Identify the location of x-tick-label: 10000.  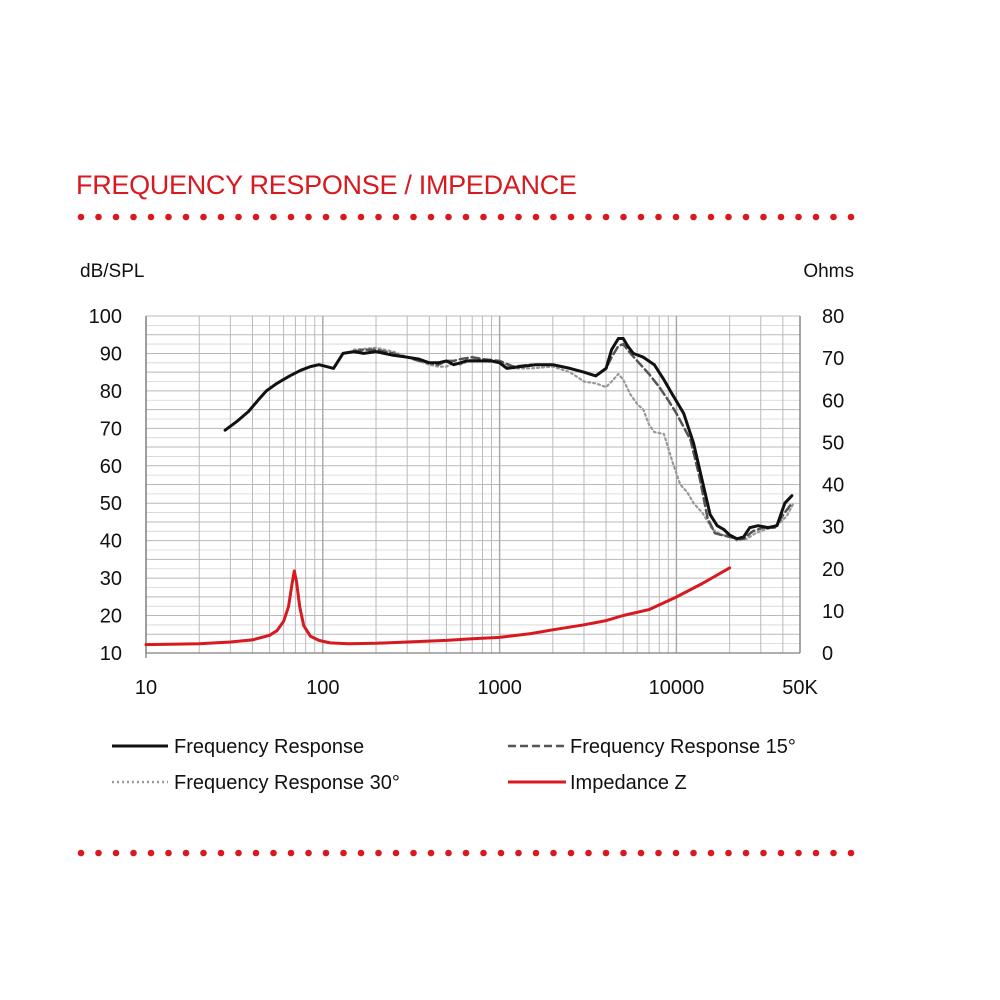
(677, 688).